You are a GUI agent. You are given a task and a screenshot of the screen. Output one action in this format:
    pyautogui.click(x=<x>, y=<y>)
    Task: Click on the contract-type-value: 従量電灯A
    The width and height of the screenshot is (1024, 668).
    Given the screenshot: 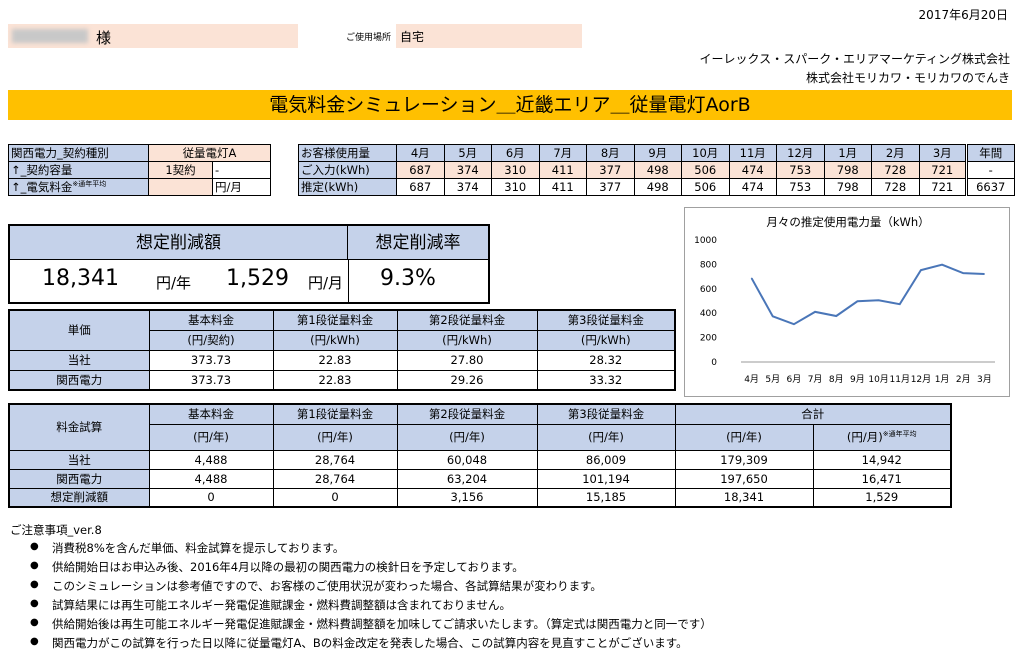 What is the action you would take?
    pyautogui.click(x=209, y=153)
    